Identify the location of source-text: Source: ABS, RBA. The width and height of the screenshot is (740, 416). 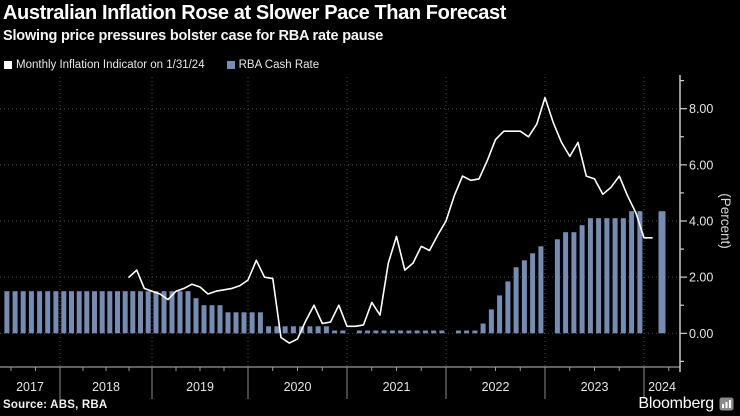
(55, 405).